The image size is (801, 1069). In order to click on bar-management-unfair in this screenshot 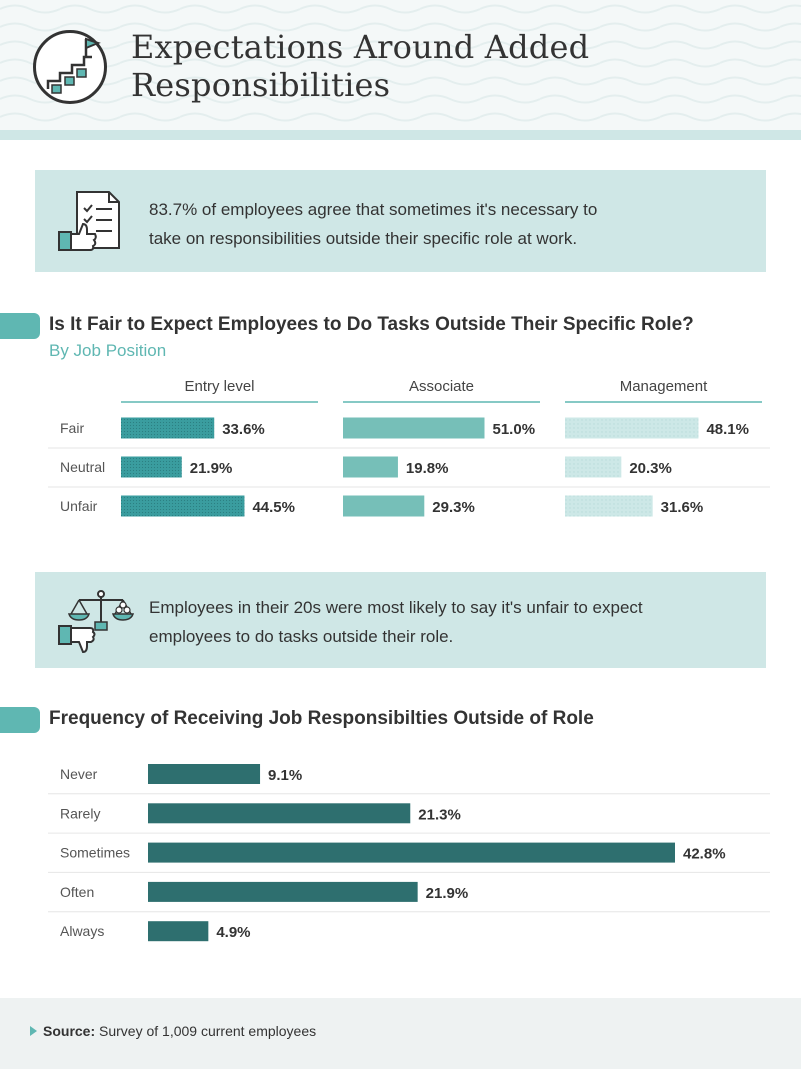, I will do `click(609, 506)`.